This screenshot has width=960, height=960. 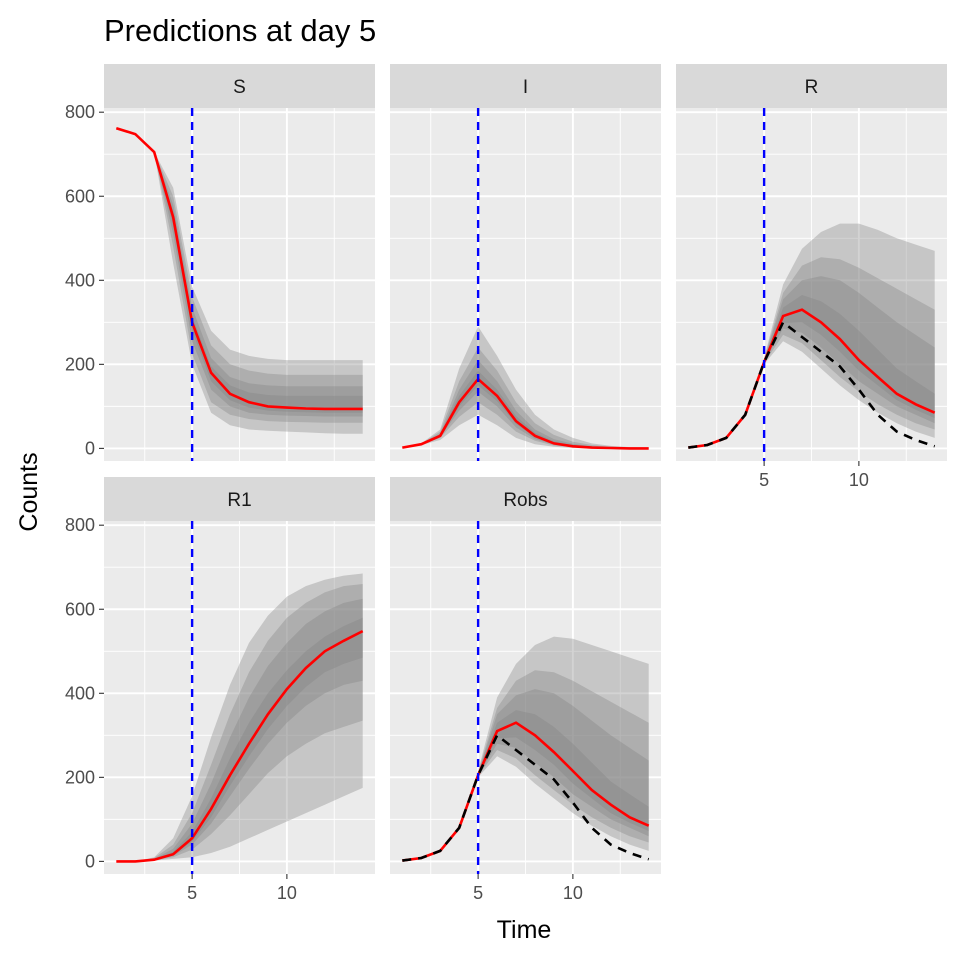 I want to click on strip-r, so click(x=811, y=86).